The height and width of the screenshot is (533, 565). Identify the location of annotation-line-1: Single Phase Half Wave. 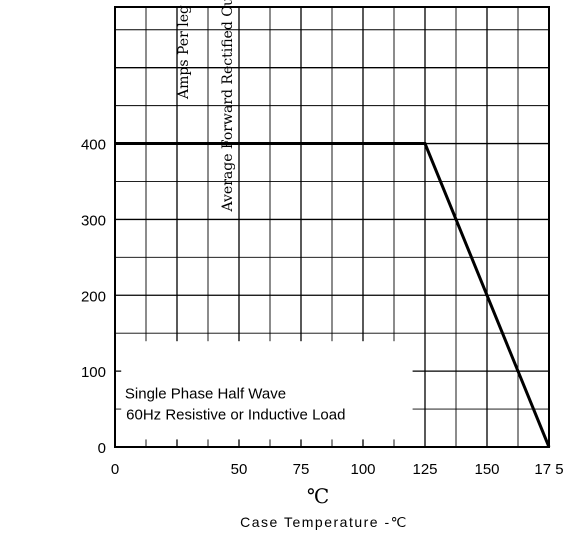
(205, 393).